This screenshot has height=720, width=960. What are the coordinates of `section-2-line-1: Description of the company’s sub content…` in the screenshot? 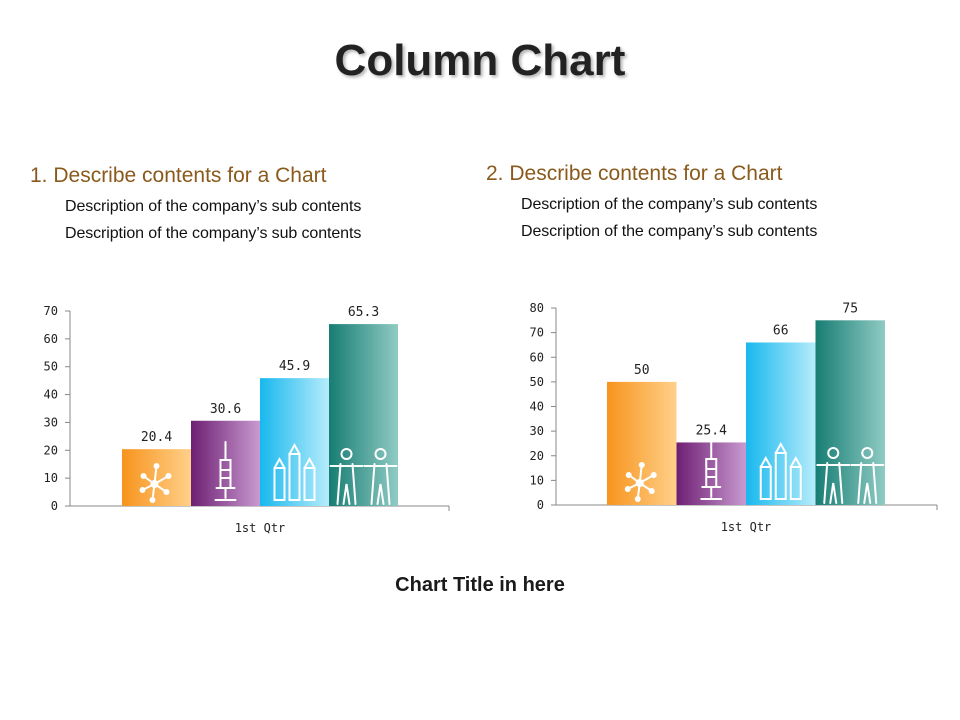 It's located at (669, 204).